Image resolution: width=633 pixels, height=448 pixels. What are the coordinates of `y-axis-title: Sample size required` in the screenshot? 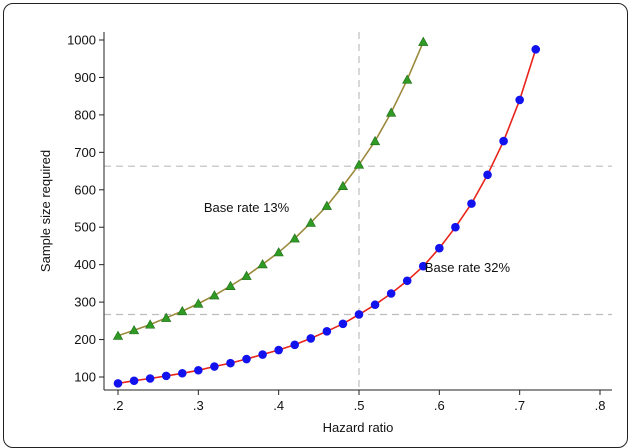 It's located at (45, 211).